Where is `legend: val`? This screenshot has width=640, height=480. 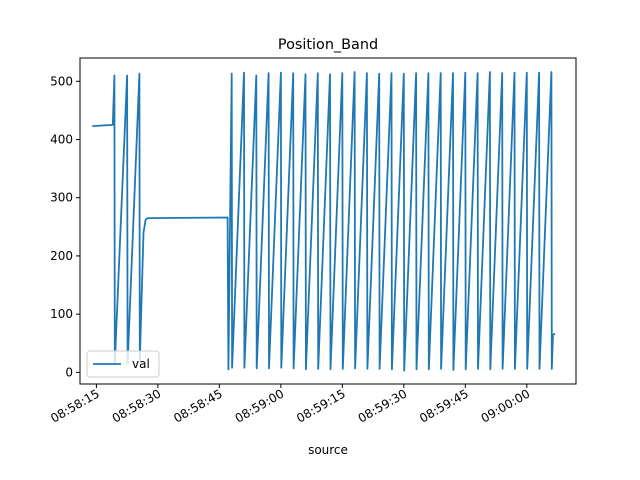
legend: val is located at coordinates (123, 364).